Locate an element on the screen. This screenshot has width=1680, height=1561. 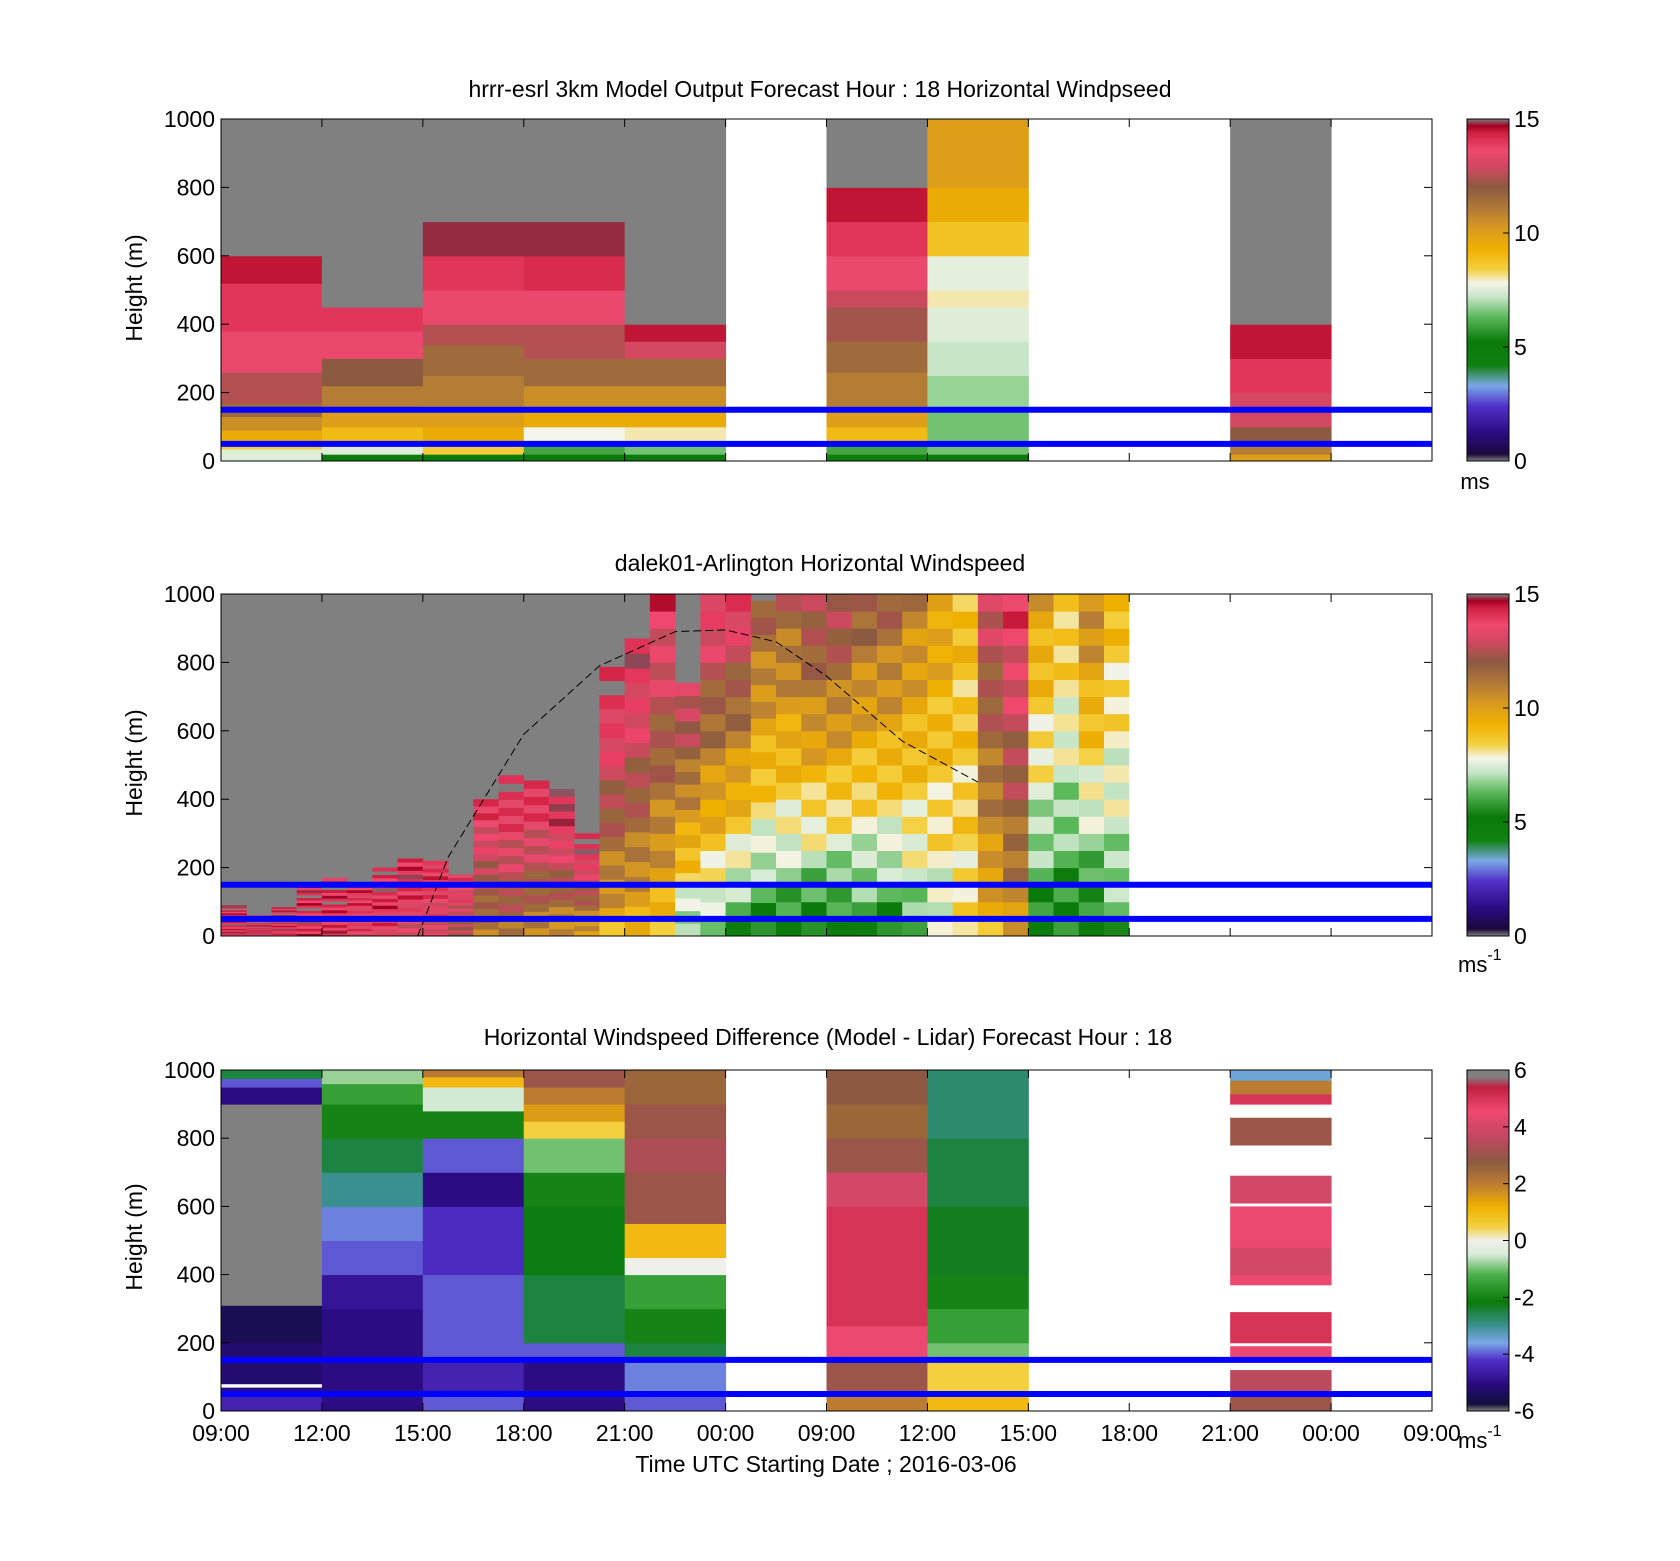
x-axis-label: Time UTC Starting Date ; 2016-03-06 is located at coordinates (825, 1464).